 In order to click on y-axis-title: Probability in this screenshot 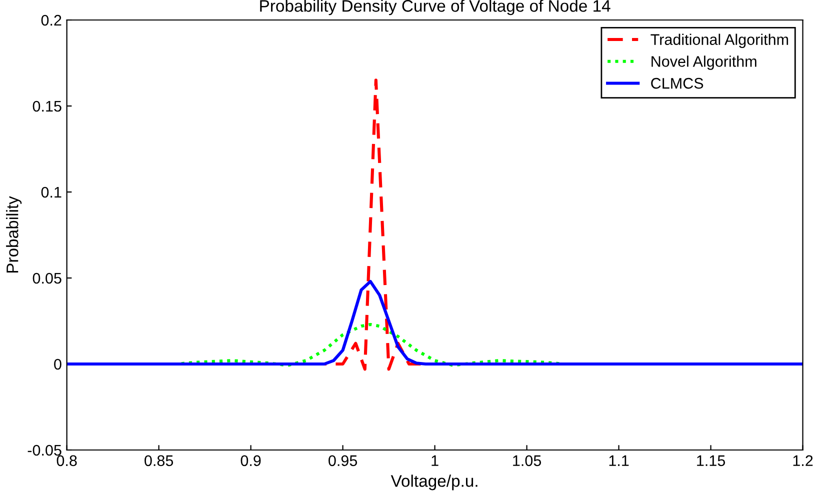, I will do `click(14, 234)`.